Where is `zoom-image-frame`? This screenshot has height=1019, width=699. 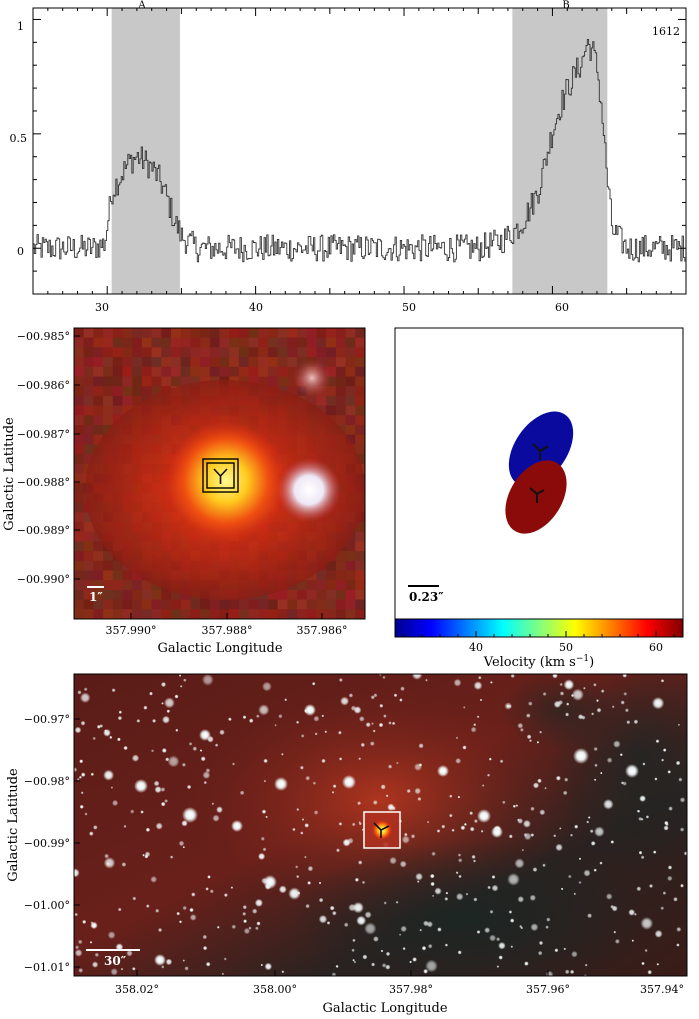
zoom-image-frame is located at coordinates (219, 473).